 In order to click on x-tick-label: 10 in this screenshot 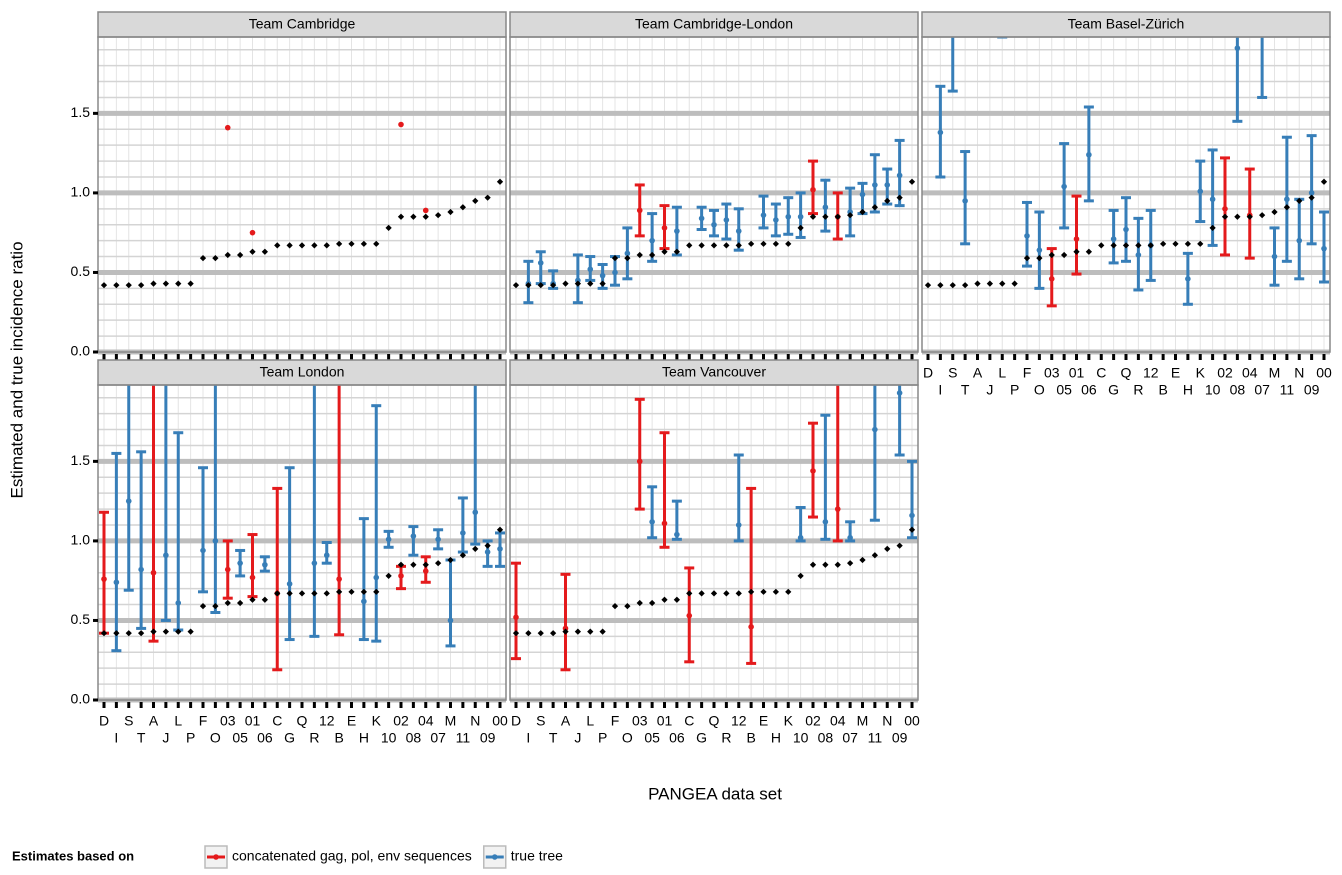, I will do `click(801, 738)`.